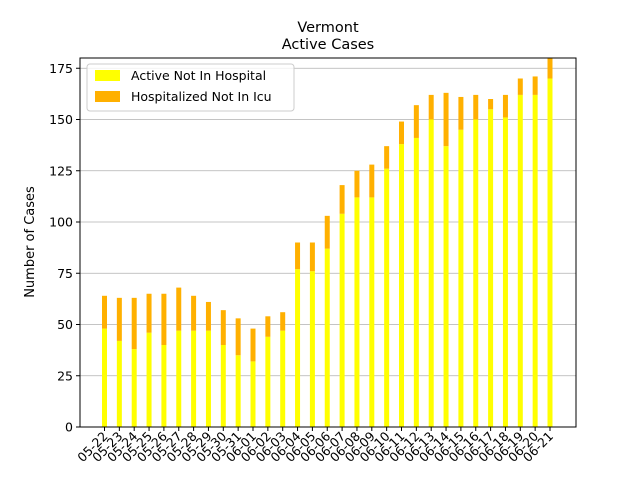 This screenshot has height=484, width=640. Describe the element at coordinates (61, 170) in the screenshot. I see `y-tick-label-125: 125` at that location.